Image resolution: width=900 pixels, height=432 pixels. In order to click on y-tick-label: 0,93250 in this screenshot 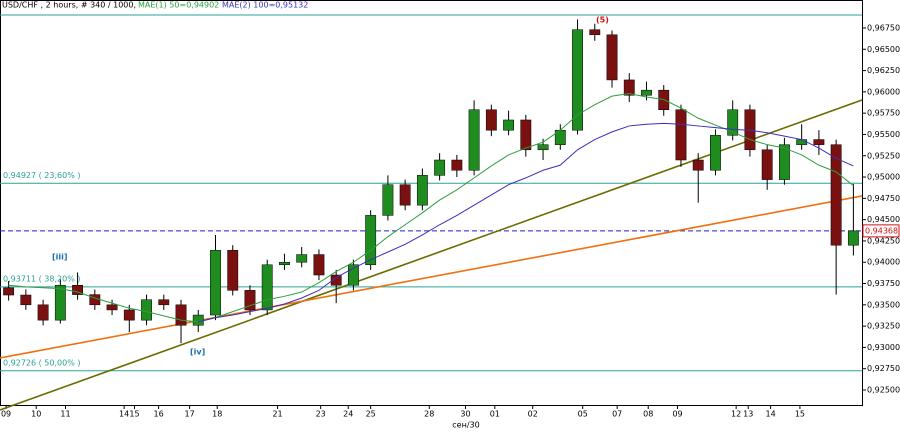, I will do `click(883, 326)`.